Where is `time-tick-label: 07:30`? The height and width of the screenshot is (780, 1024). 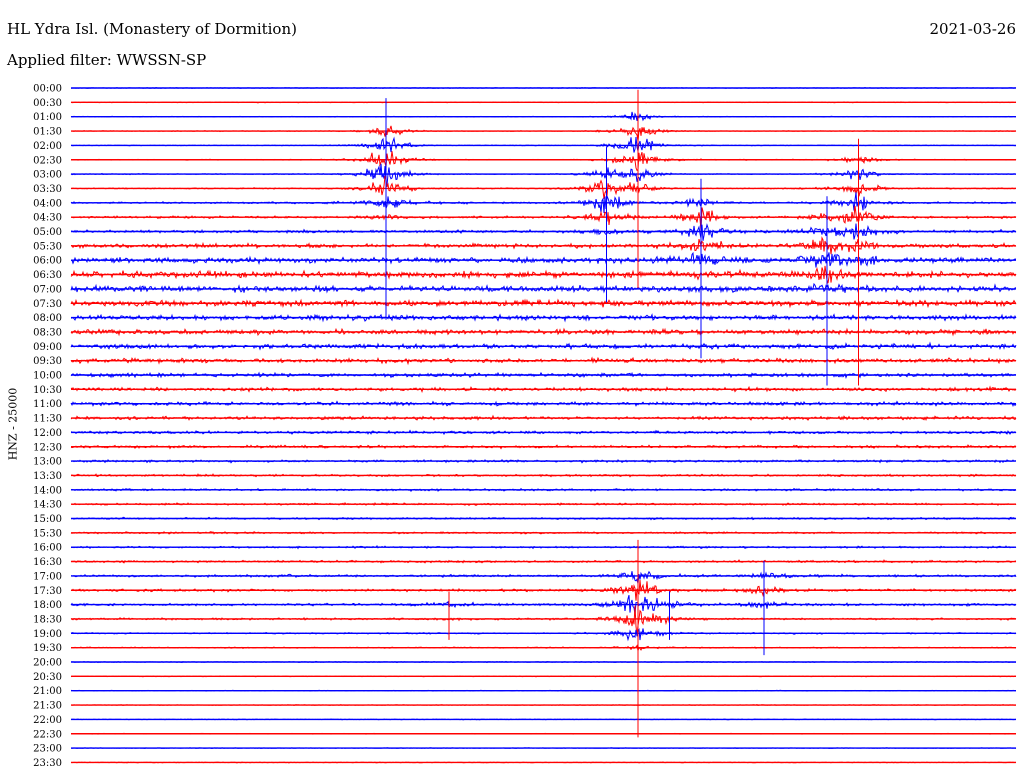
time-tick-label: 07:30 is located at coordinates (47, 304).